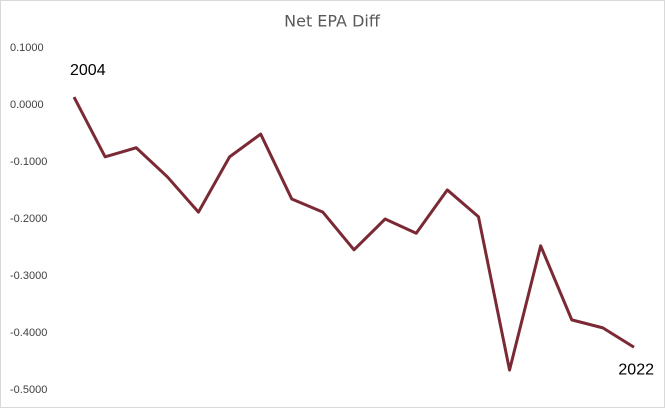 This screenshot has height=408, width=665. I want to click on y-tick-label: -0.5000, so click(28, 390).